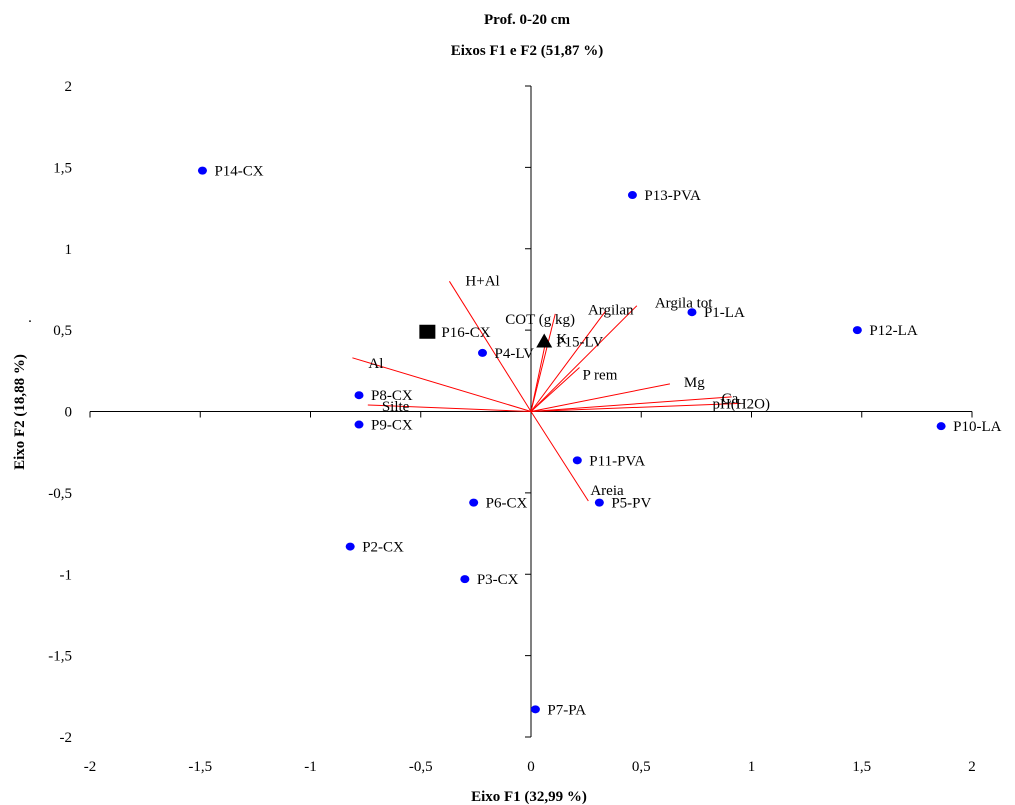  Describe the element at coordinates (498, 580) in the screenshot. I see `observation-label: P3-CX` at that location.